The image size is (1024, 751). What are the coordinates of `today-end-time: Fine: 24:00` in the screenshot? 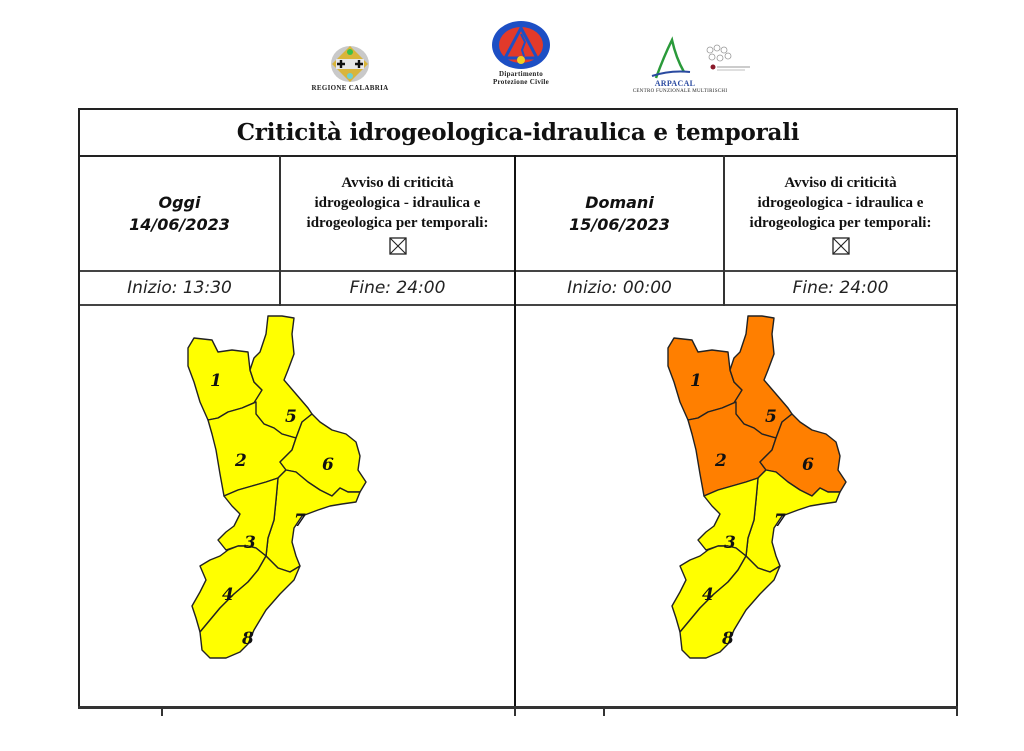 It's located at (397, 288).